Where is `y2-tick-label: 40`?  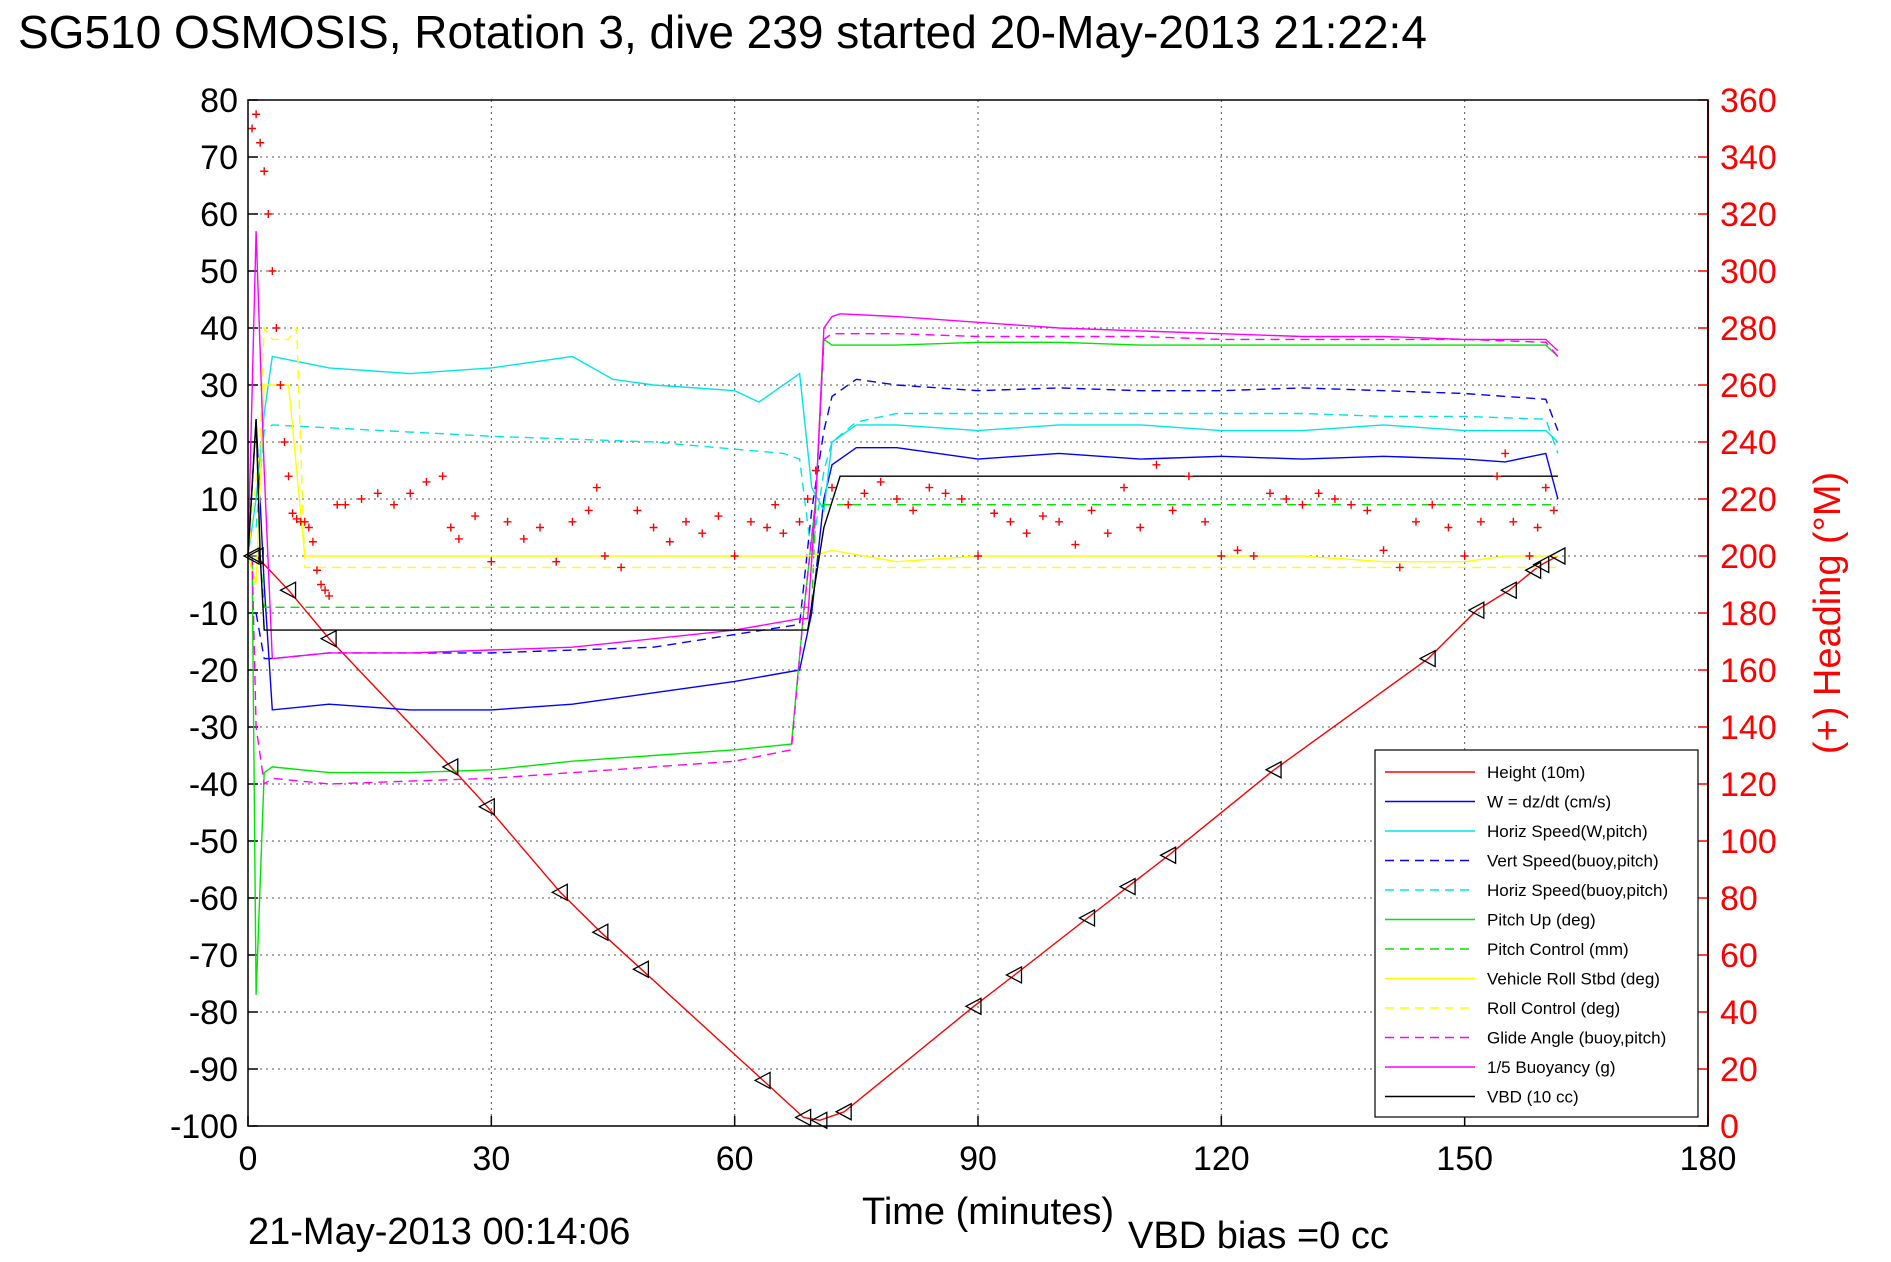
y2-tick-label: 40 is located at coordinates (1739, 1013).